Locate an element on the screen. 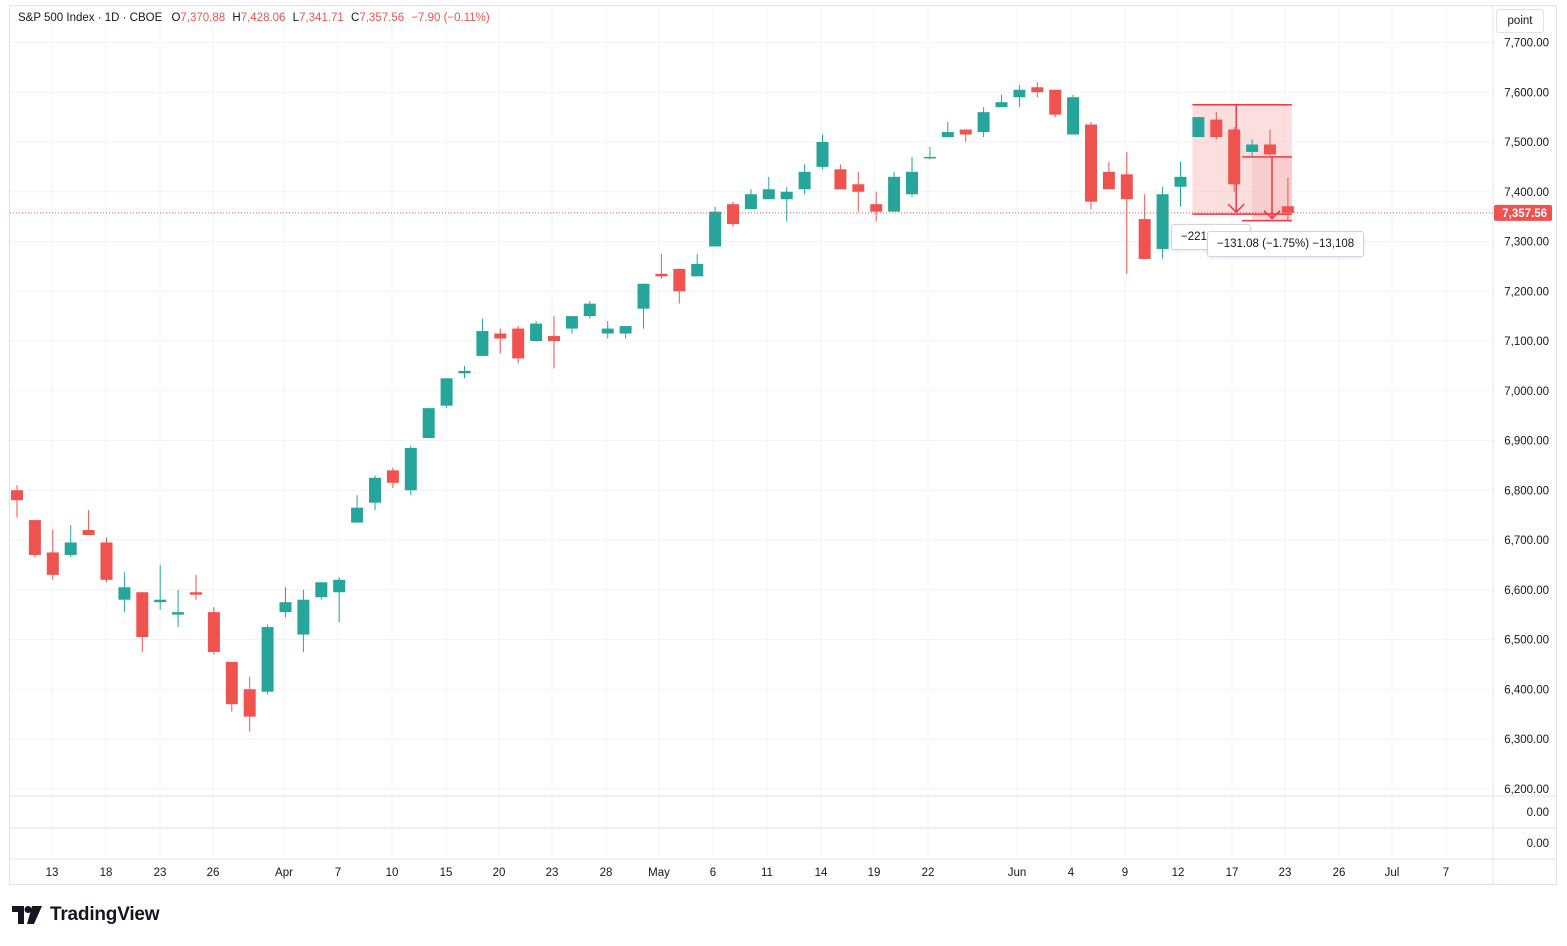 This screenshot has height=946, width=1567. x-tick-label: 28 is located at coordinates (606, 873).